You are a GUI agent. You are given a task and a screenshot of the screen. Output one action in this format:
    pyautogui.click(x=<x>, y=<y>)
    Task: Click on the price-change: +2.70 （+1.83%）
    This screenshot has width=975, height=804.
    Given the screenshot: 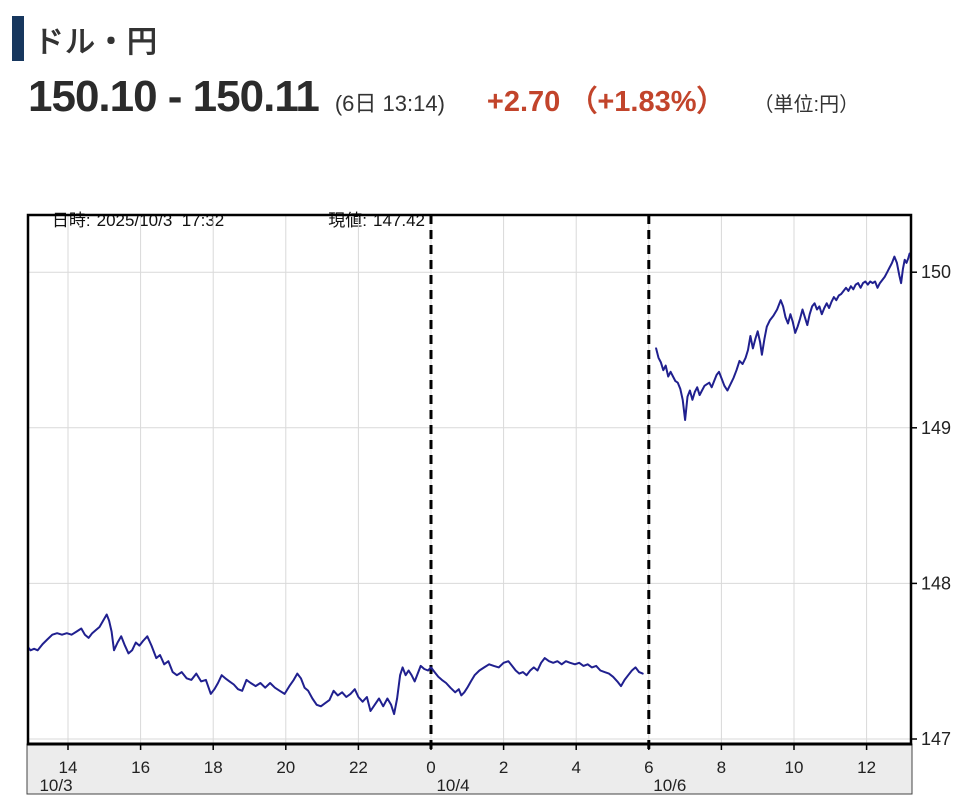 What is the action you would take?
    pyautogui.click(x=606, y=102)
    